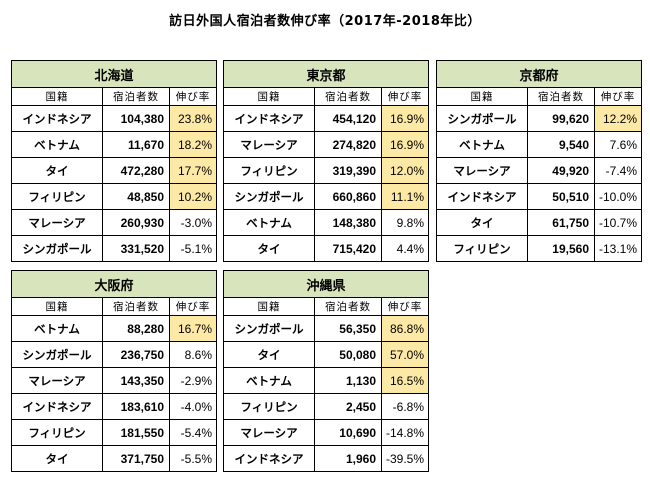 The image size is (650, 482). Describe the element at coordinates (405, 196) in the screenshot. I see `rate-cell: 11.1%` at that location.